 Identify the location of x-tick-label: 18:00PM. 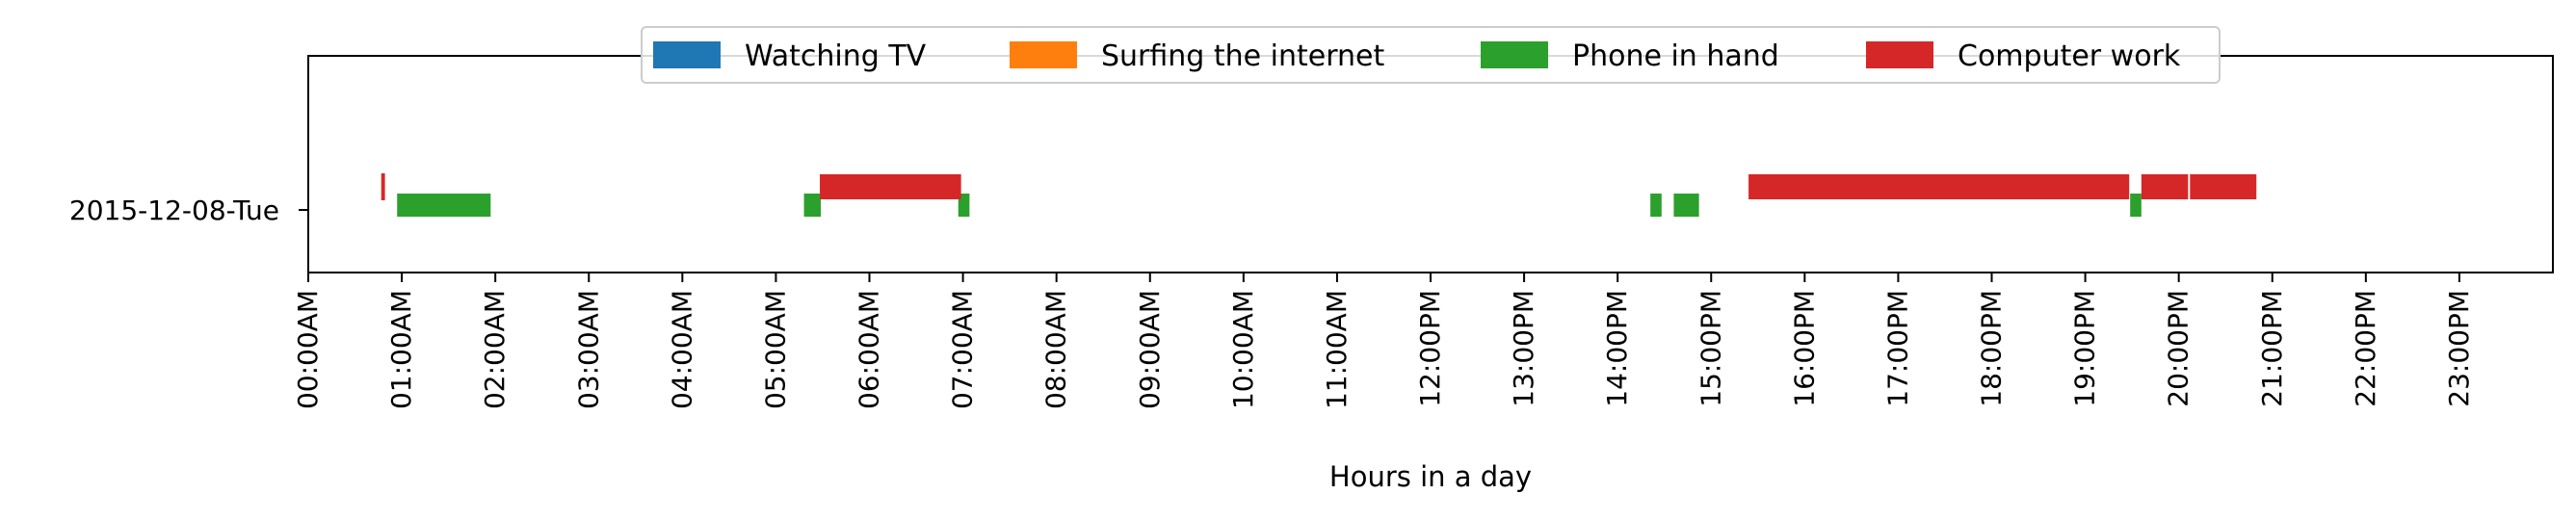
(1992, 348).